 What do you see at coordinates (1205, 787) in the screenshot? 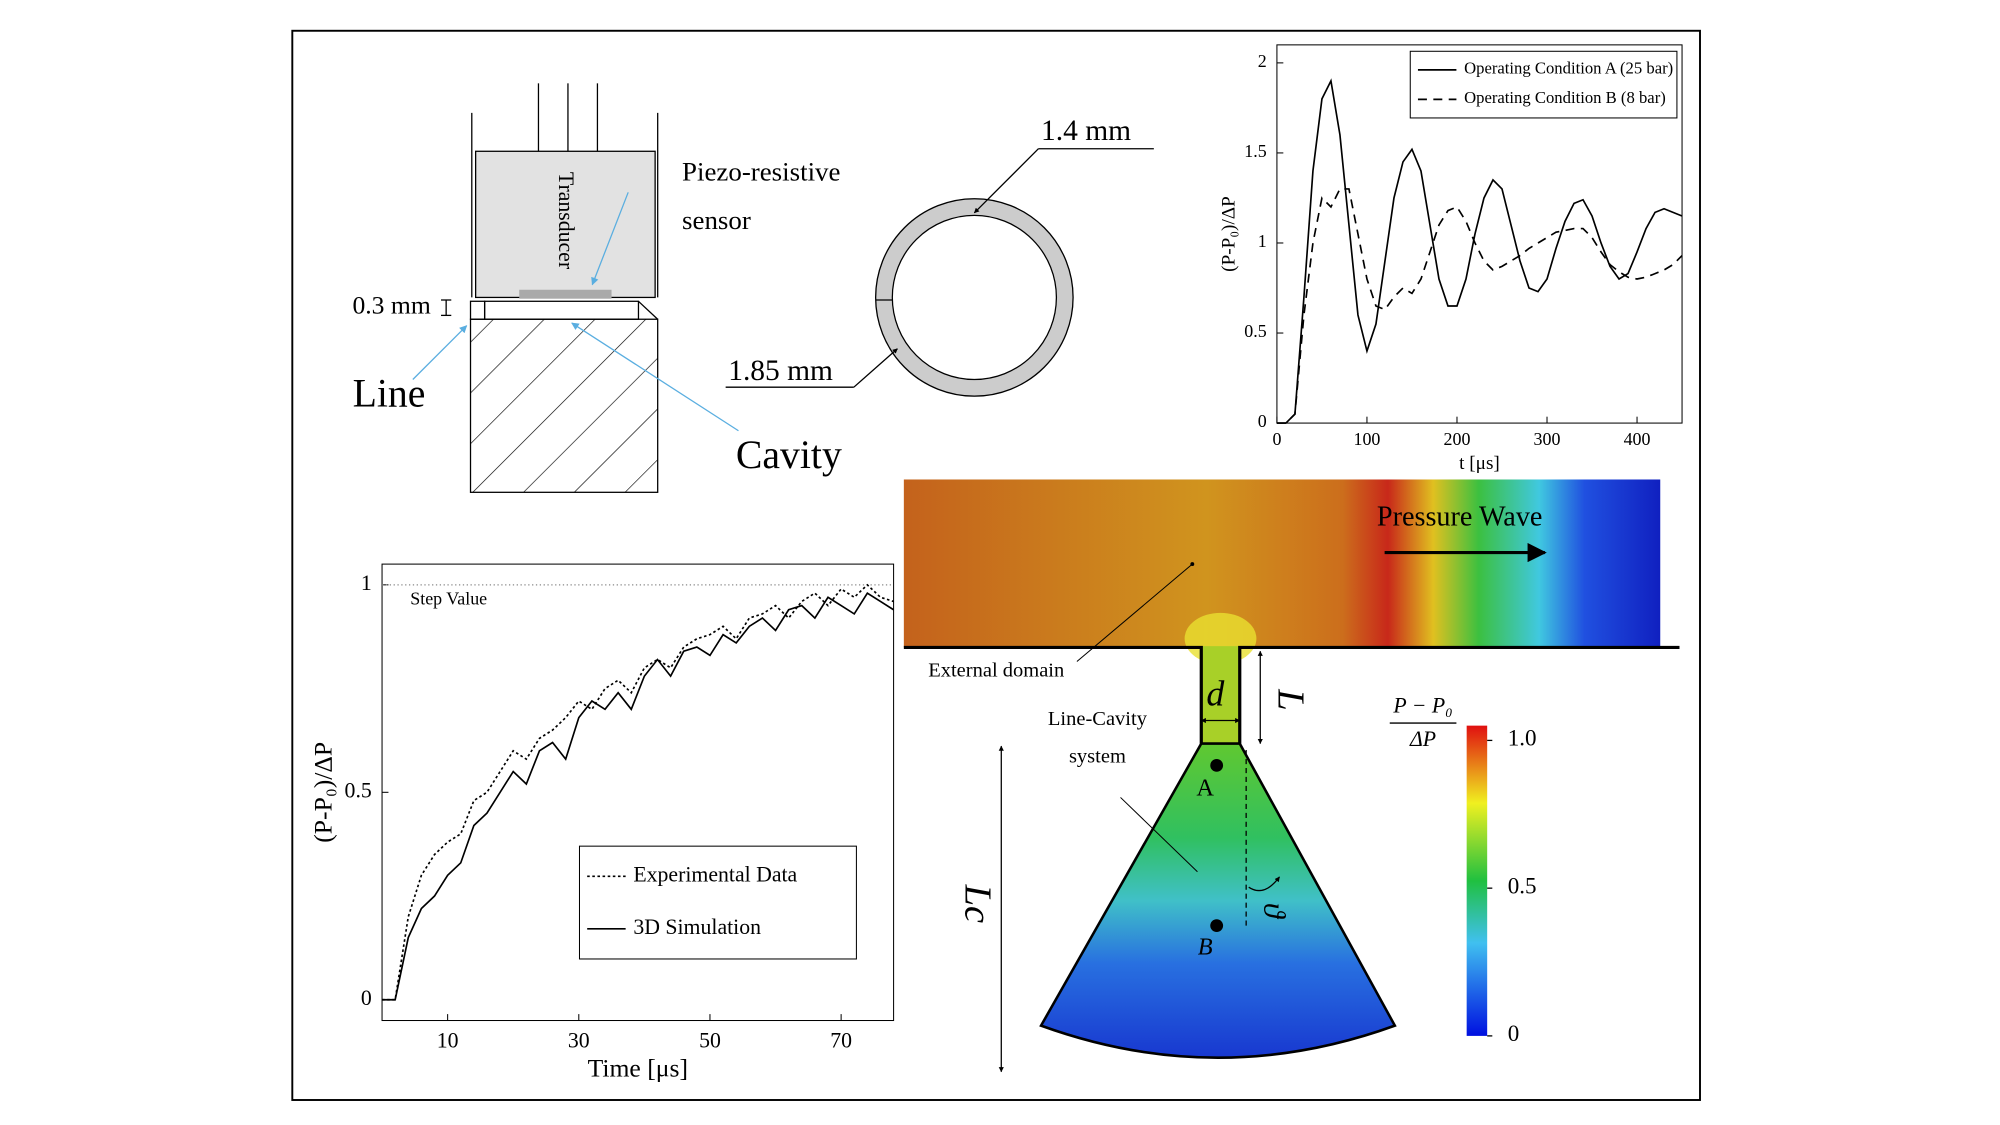
I see `point-label: A` at bounding box center [1205, 787].